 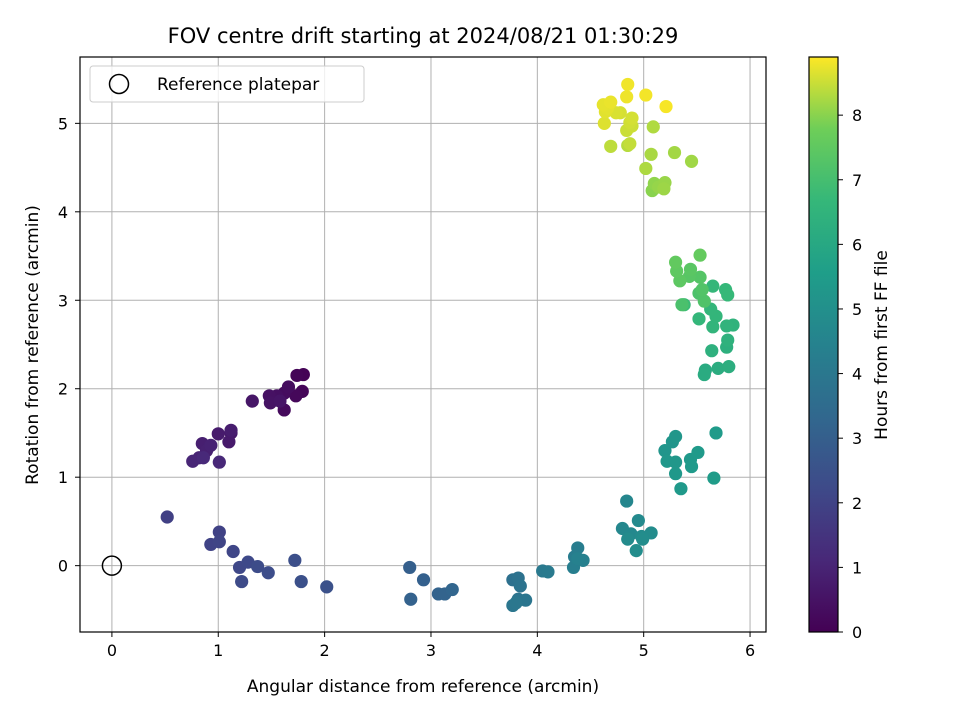 I want to click on legend-box, so click(x=227, y=84).